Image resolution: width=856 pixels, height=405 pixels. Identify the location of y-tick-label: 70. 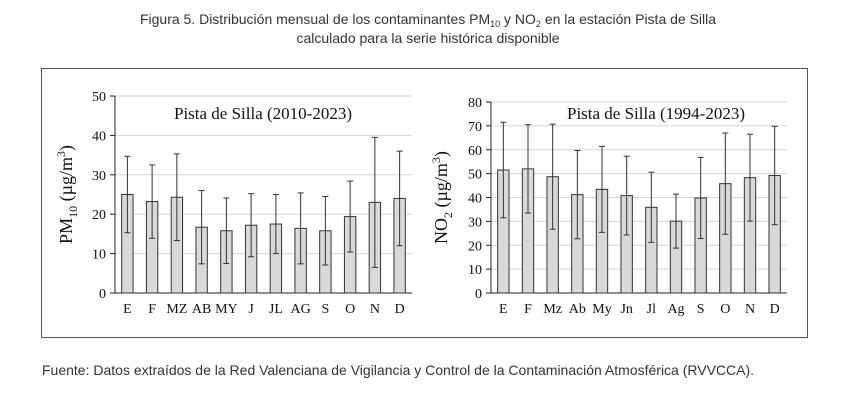
(475, 127).